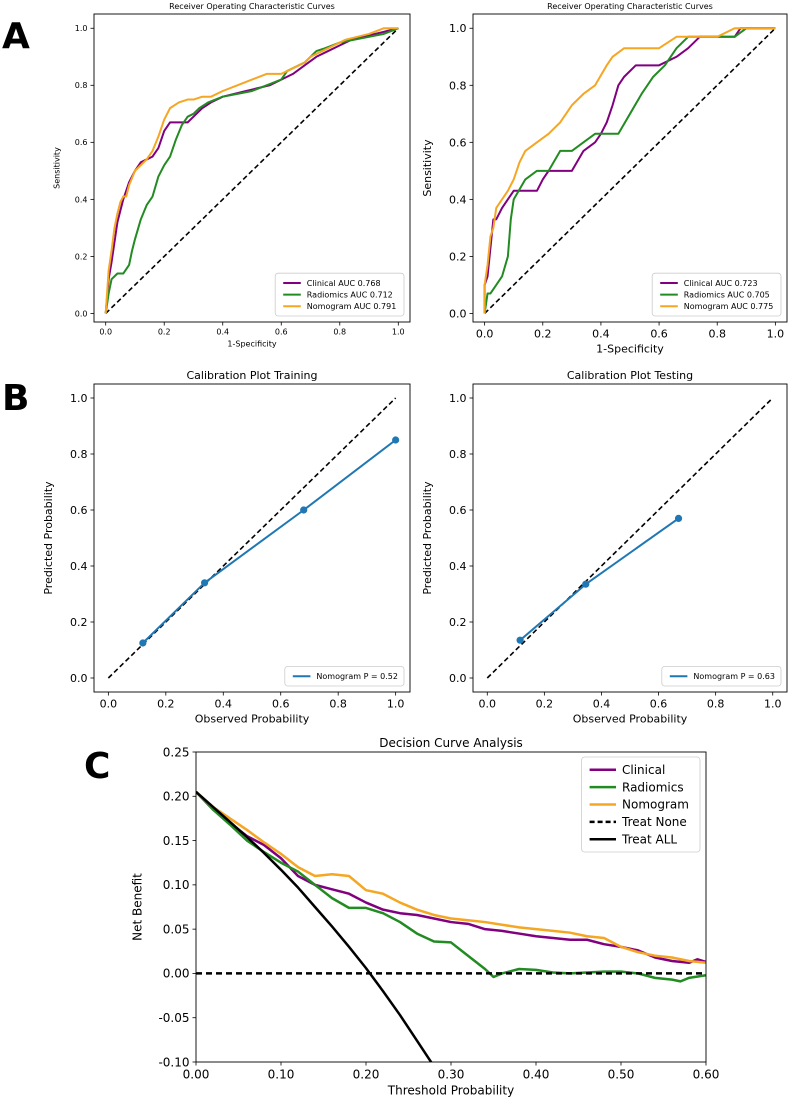  What do you see at coordinates (344, 283) in the screenshot?
I see `legend-label: Clinical AUC 0.768` at bounding box center [344, 283].